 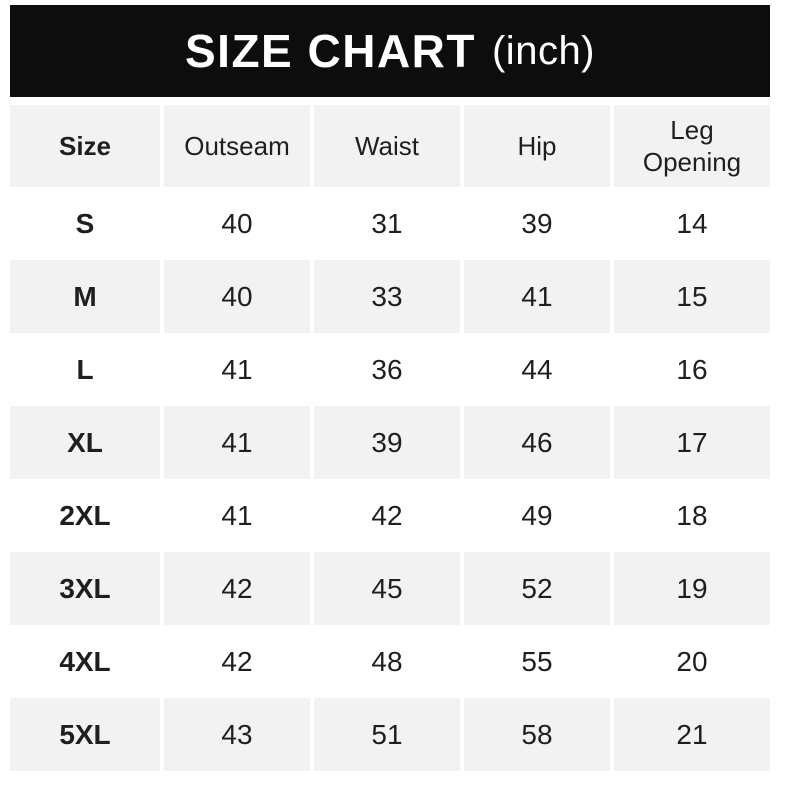 I want to click on table-row-2xl: 2XL 41 42 49 18, so click(x=390, y=515).